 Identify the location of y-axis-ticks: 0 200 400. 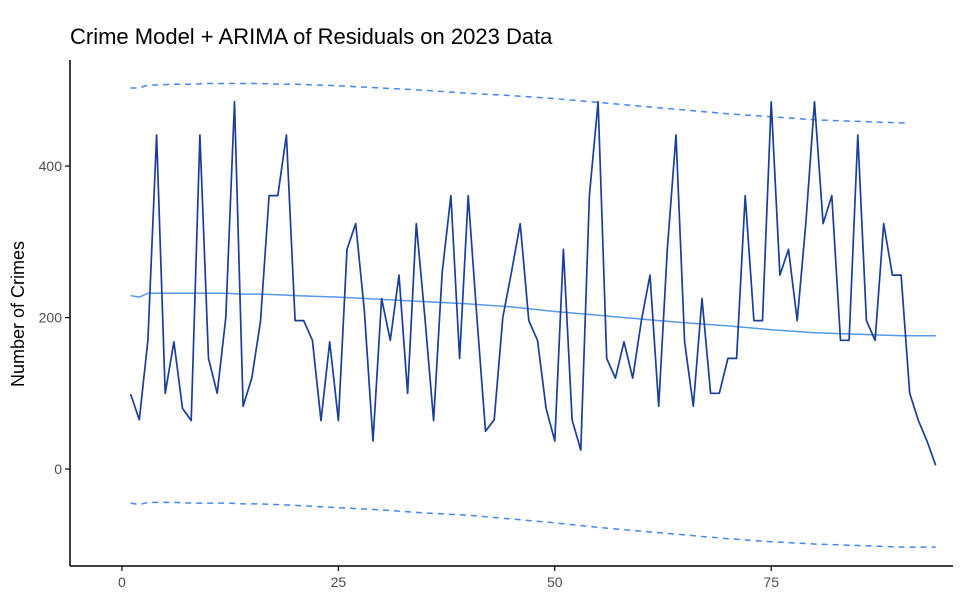
(54, 317).